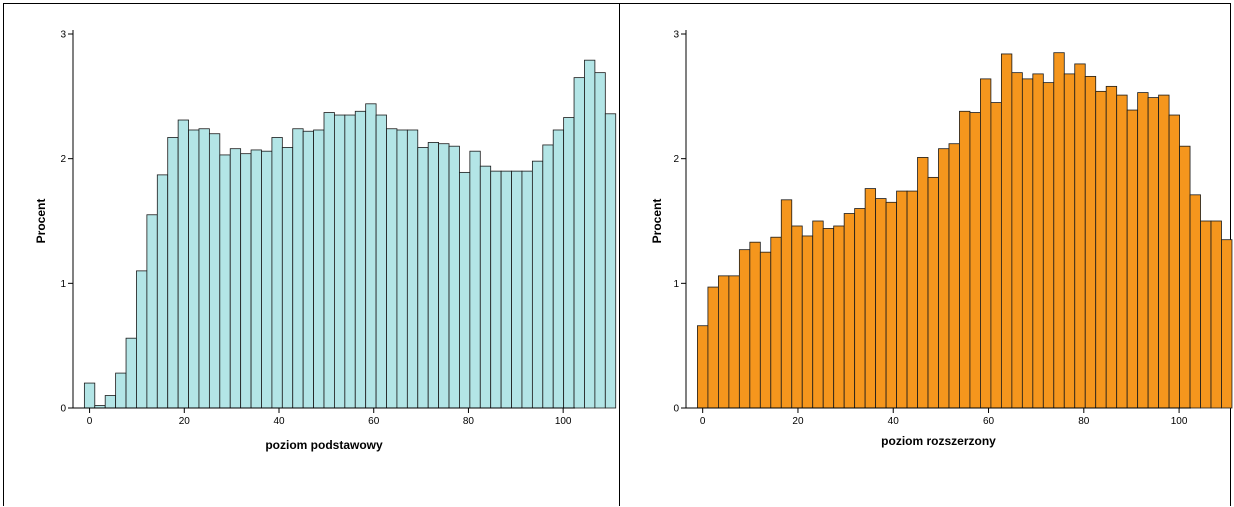 The height and width of the screenshot is (507, 1234). What do you see at coordinates (676, 409) in the screenshot?
I see `y-tick-label: 0` at bounding box center [676, 409].